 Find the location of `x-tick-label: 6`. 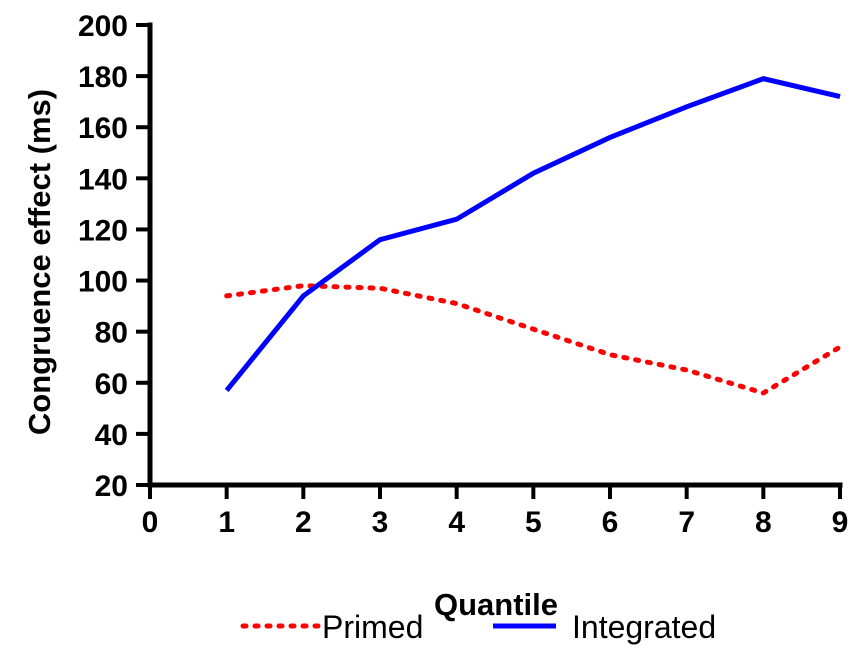

x-tick-label: 6 is located at coordinates (610, 522).